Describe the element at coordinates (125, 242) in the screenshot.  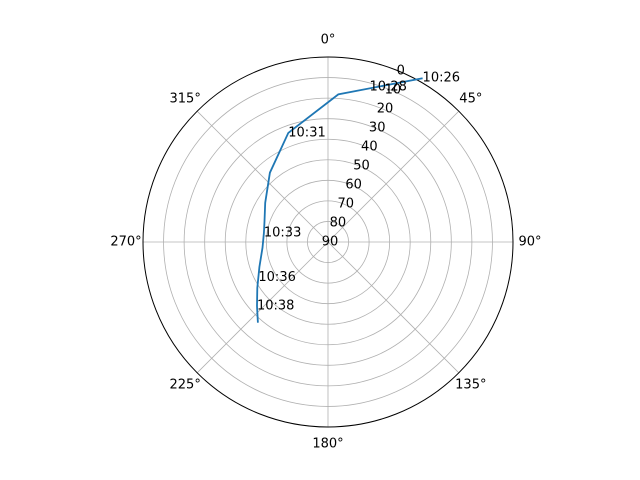
I see `theta-tick-label: 270°` at that location.